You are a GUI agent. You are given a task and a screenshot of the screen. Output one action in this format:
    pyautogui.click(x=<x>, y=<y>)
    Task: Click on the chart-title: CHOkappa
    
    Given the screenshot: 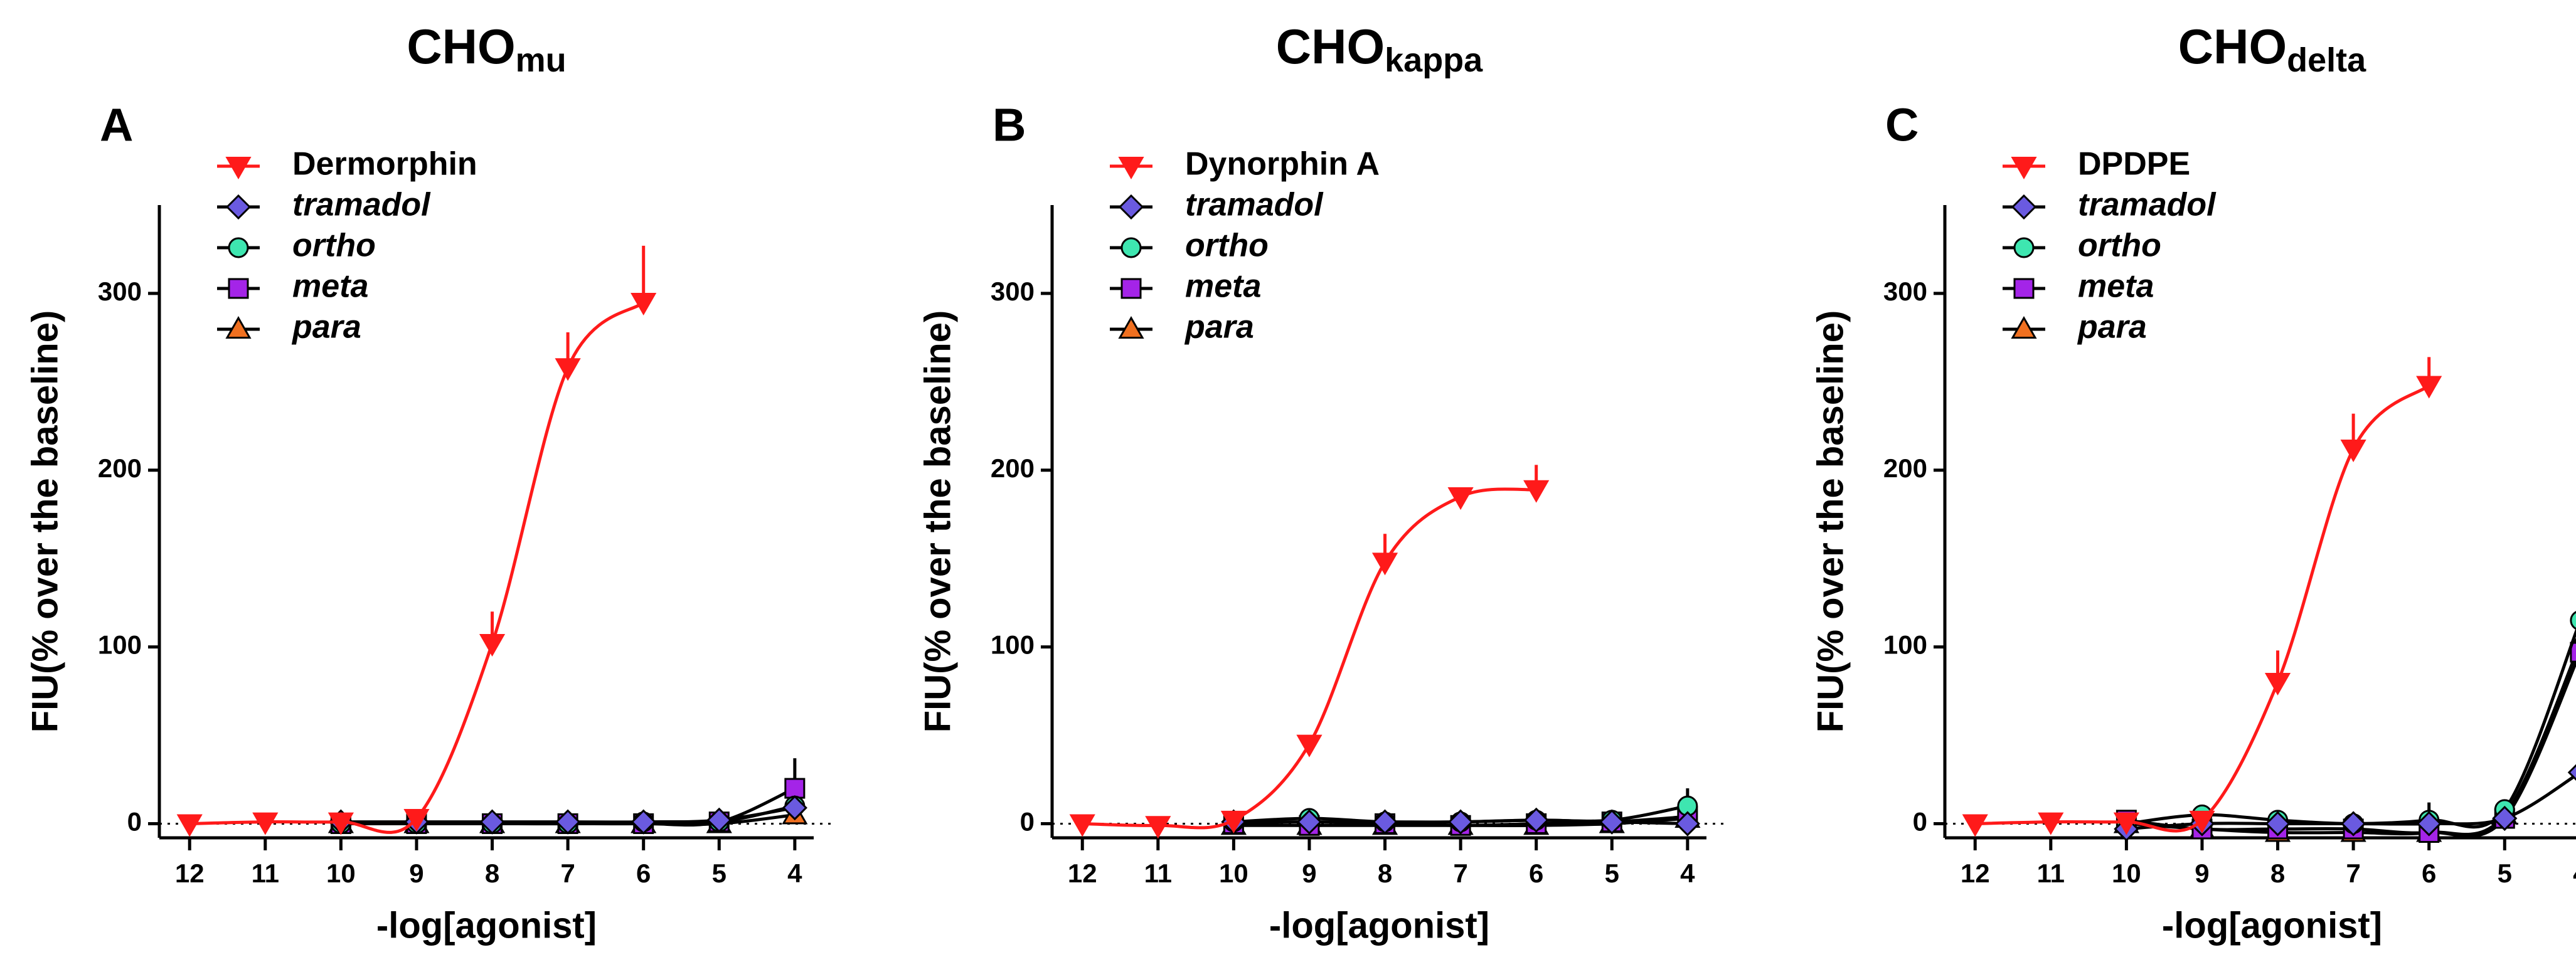 What is the action you would take?
    pyautogui.click(x=1380, y=49)
    